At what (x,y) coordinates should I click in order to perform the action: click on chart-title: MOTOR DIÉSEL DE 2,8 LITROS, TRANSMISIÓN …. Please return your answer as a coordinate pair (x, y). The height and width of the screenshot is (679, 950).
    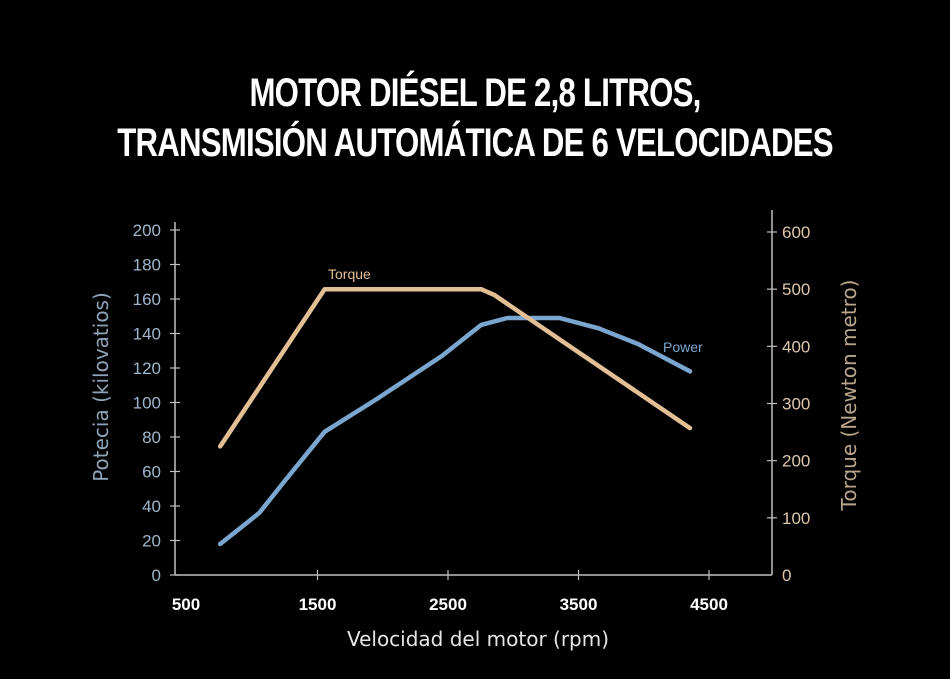
    Looking at the image, I should click on (475, 118).